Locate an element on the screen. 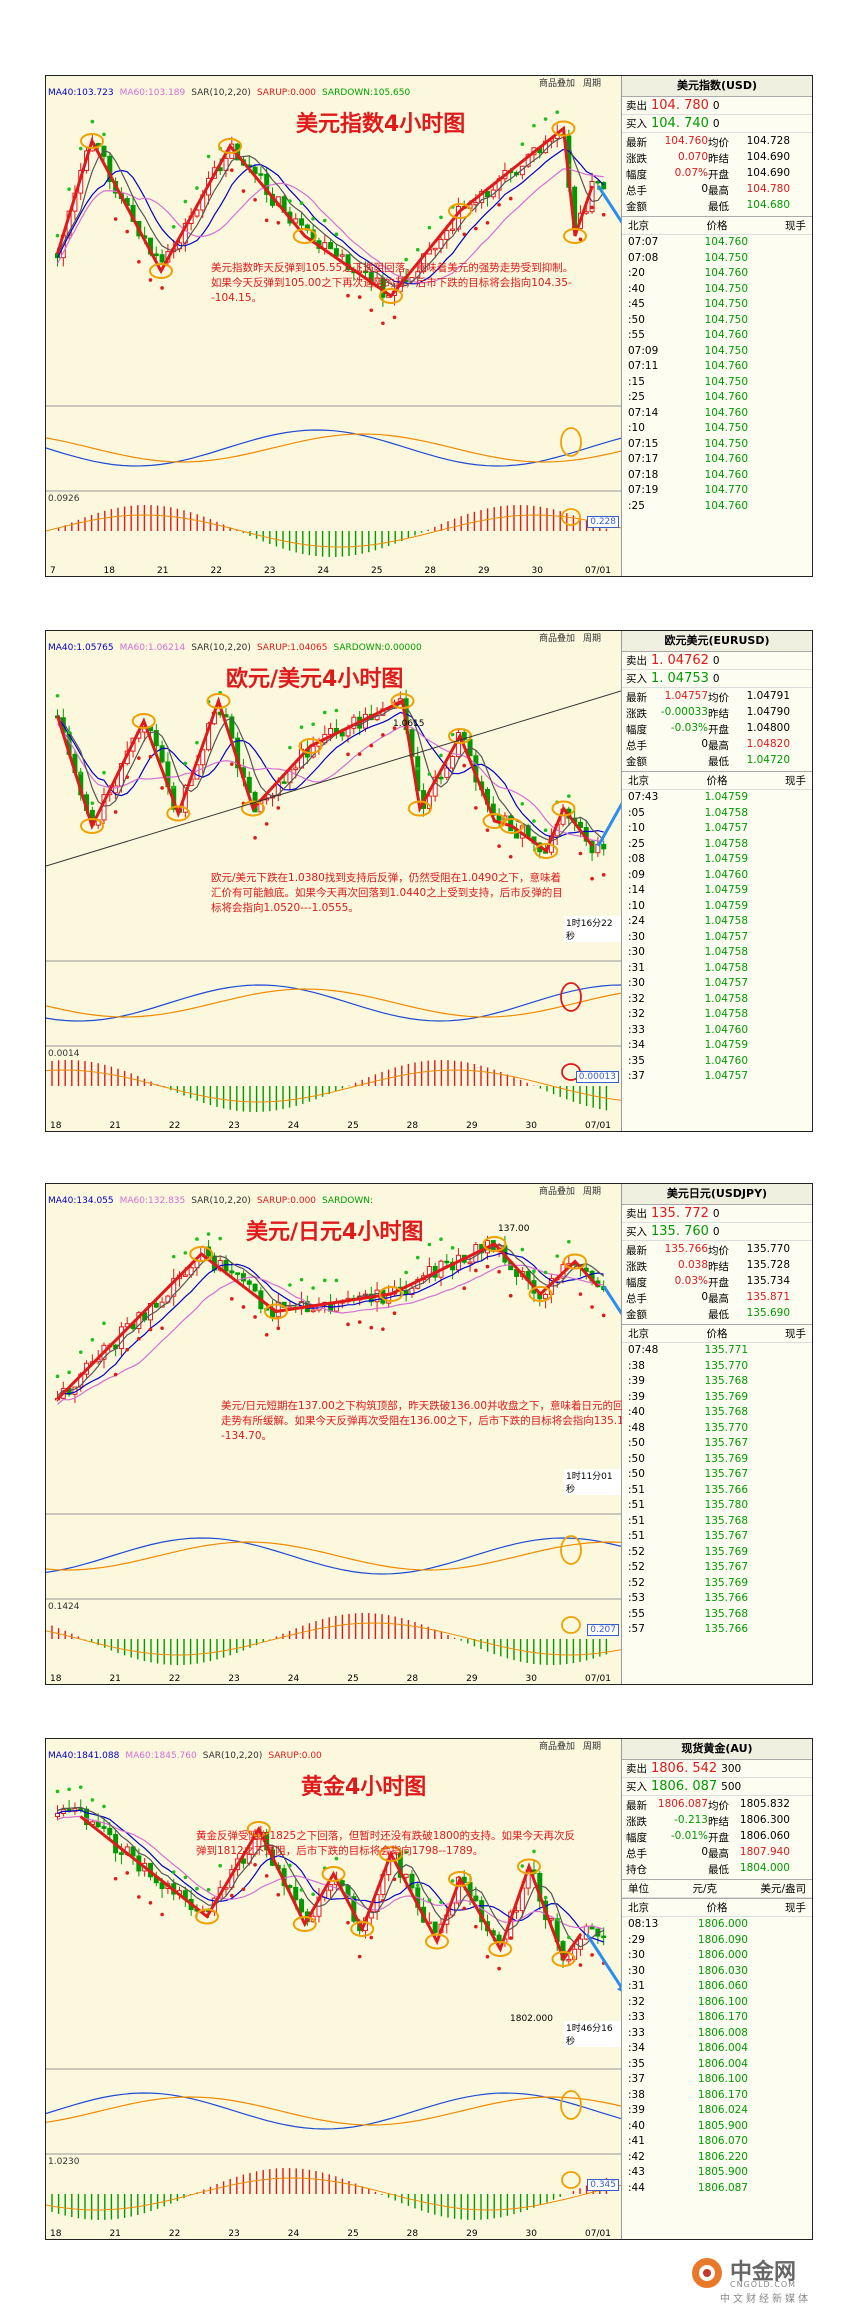 This screenshot has width=850, height=2312. buy-row: 买入 1. 04753 0 is located at coordinates (717, 679).